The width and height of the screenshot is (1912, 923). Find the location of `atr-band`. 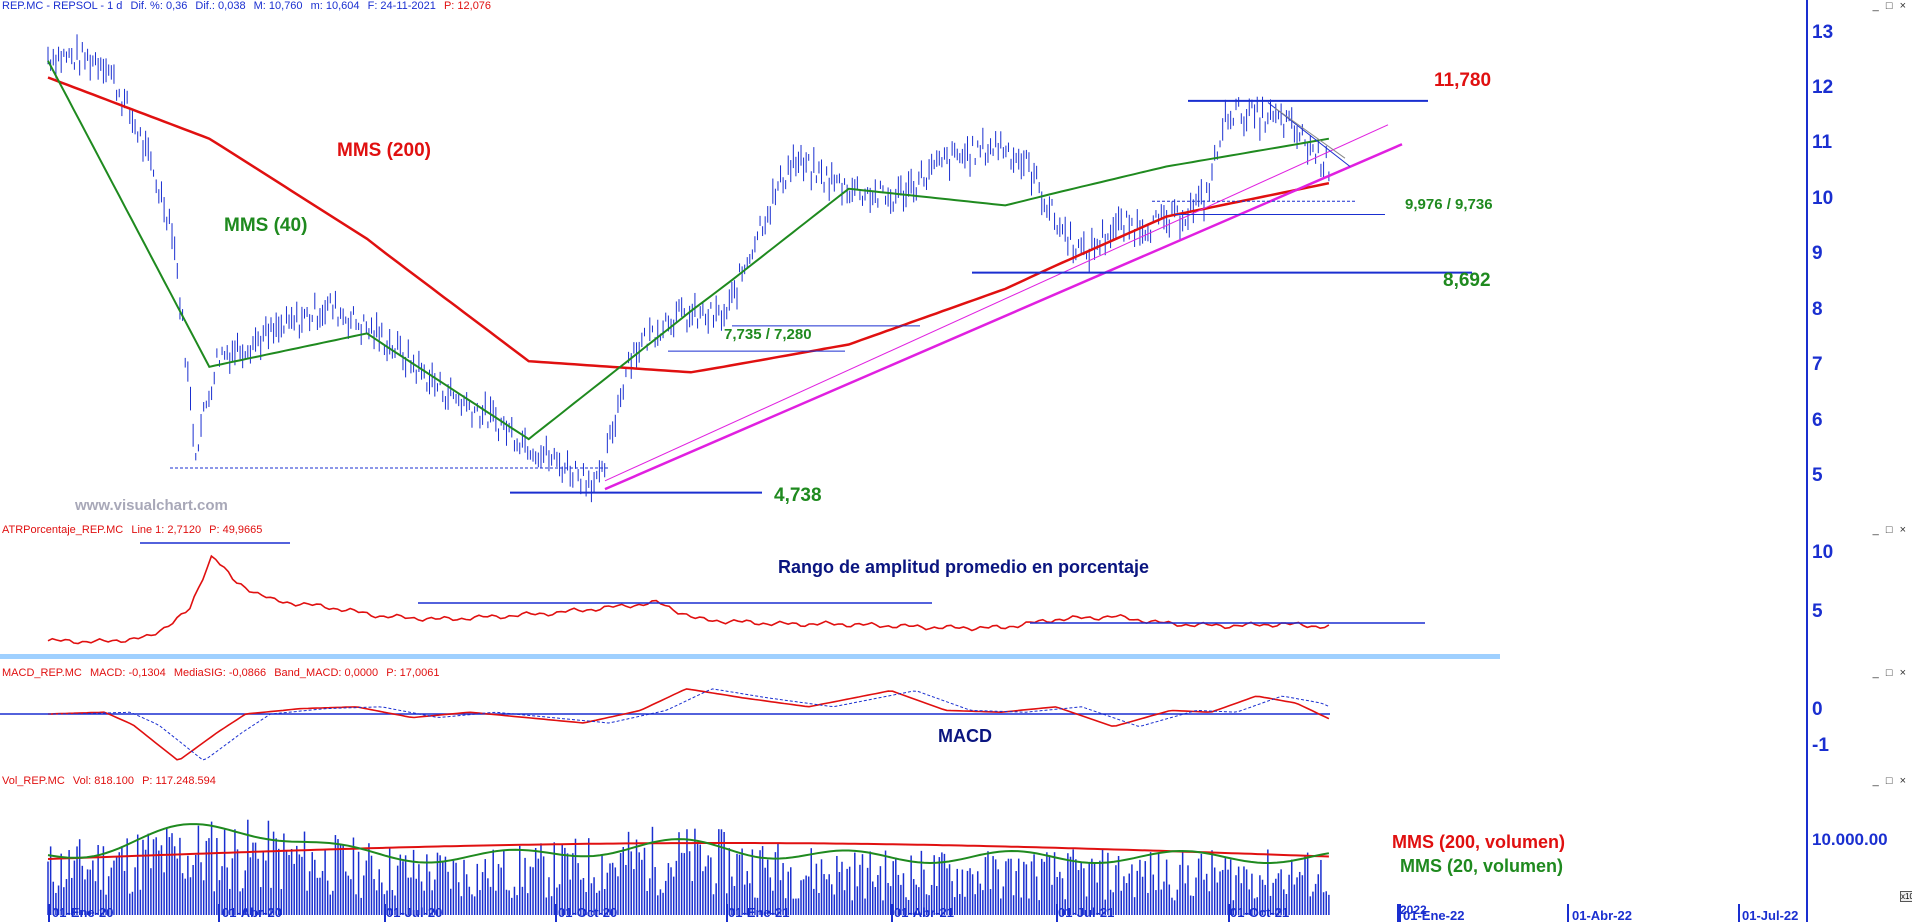

atr-band is located at coordinates (750, 656).